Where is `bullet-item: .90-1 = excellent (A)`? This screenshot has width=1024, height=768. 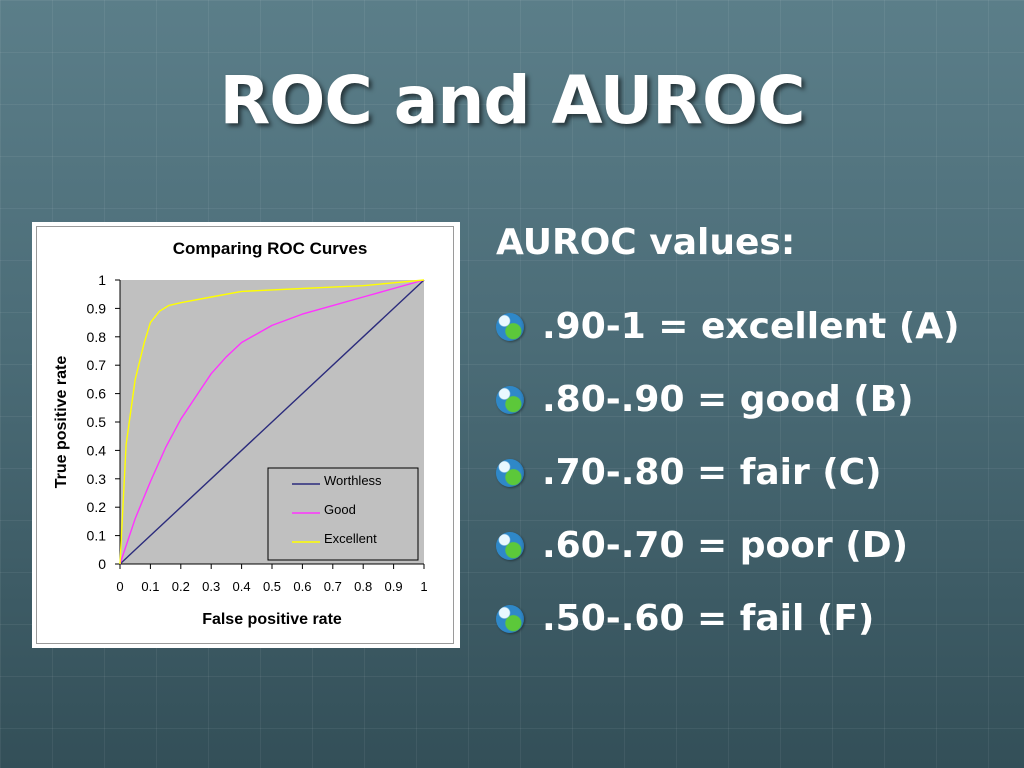
bullet-item: .90-1 = excellent (A) is located at coordinates (751, 326).